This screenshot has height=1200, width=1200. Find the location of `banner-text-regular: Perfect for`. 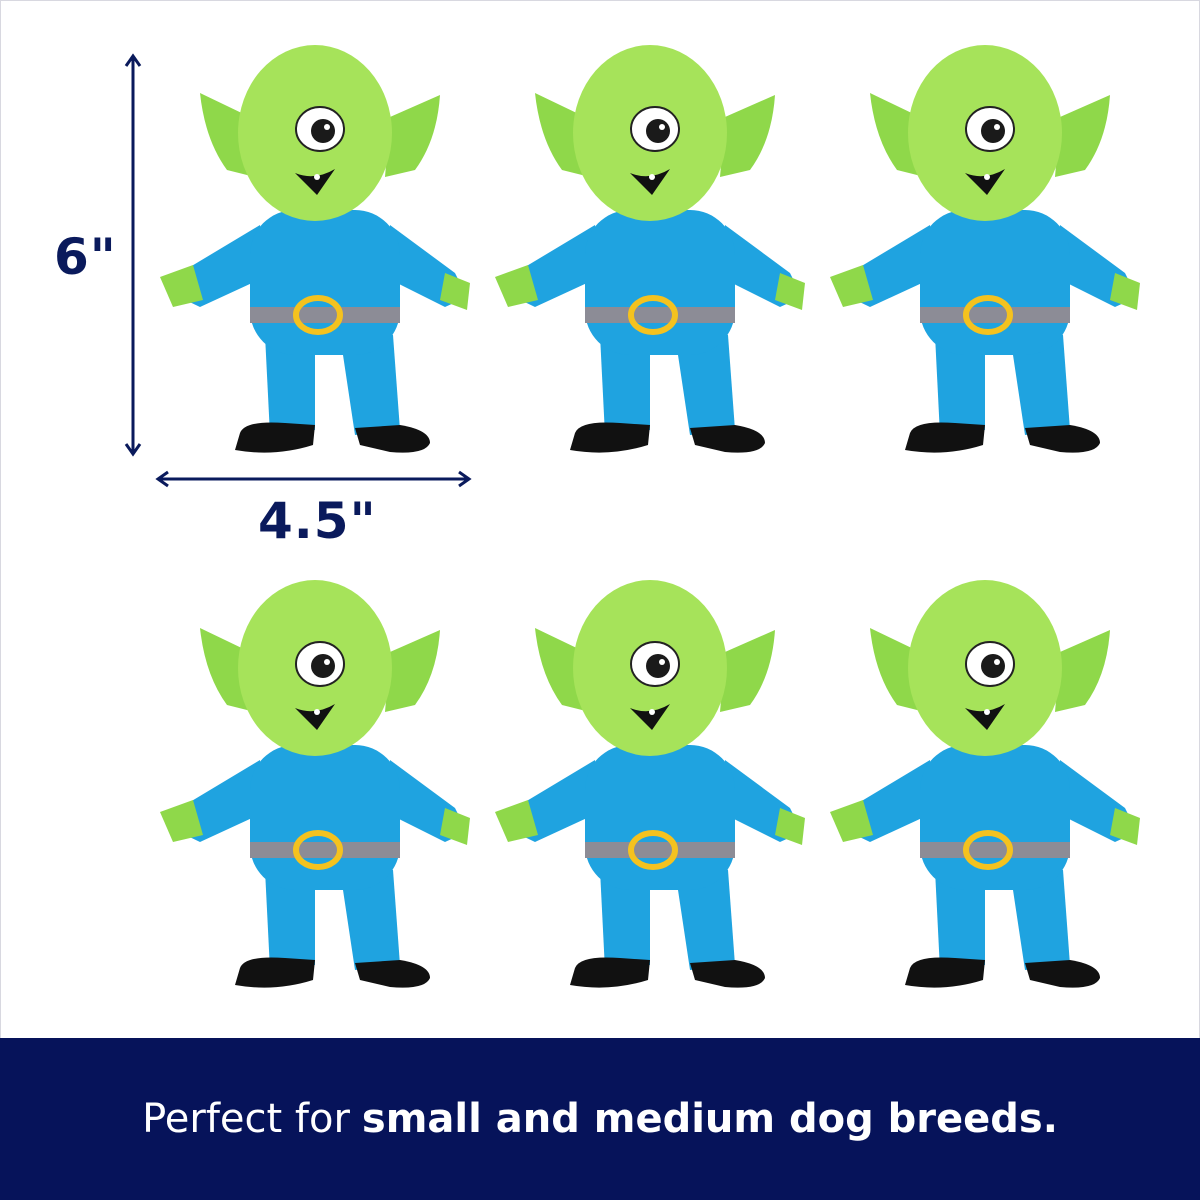

banner-text-regular: Perfect for is located at coordinates (246, 1119).